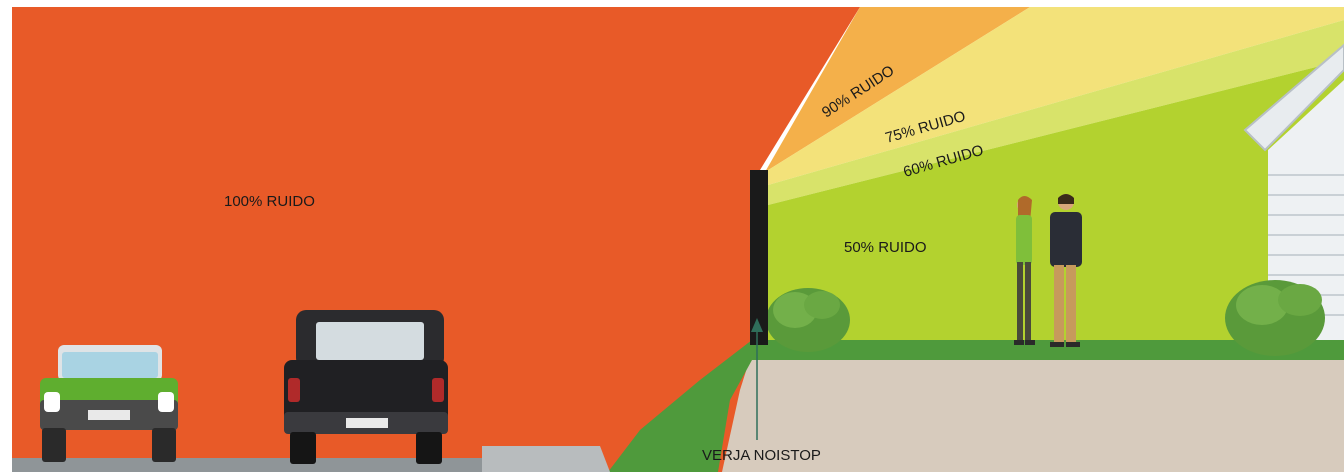  I want to click on noise-barrier-fence, so click(759, 257).